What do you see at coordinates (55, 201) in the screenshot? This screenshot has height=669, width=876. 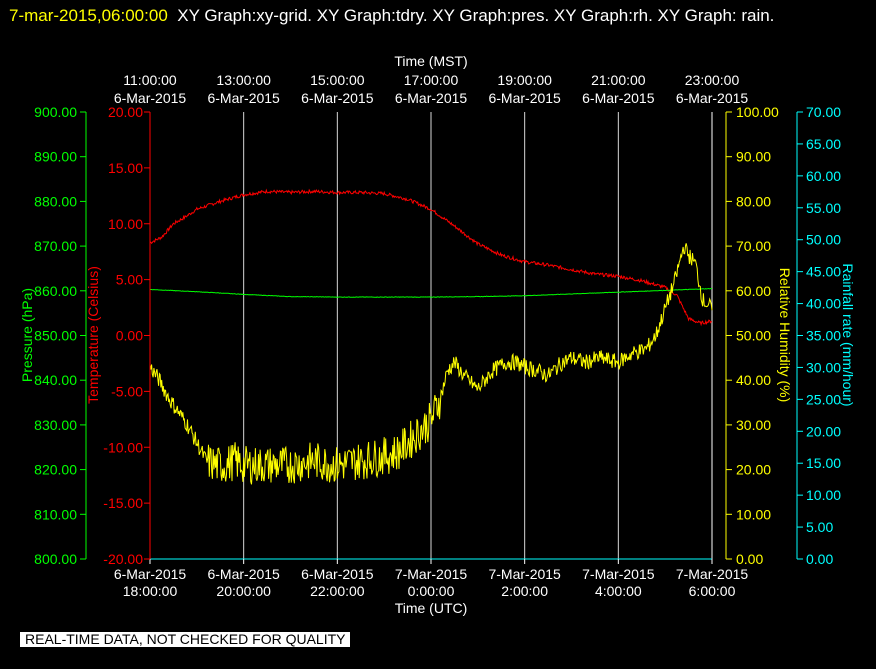 I see `pressure-tick-label: 880.00` at bounding box center [55, 201].